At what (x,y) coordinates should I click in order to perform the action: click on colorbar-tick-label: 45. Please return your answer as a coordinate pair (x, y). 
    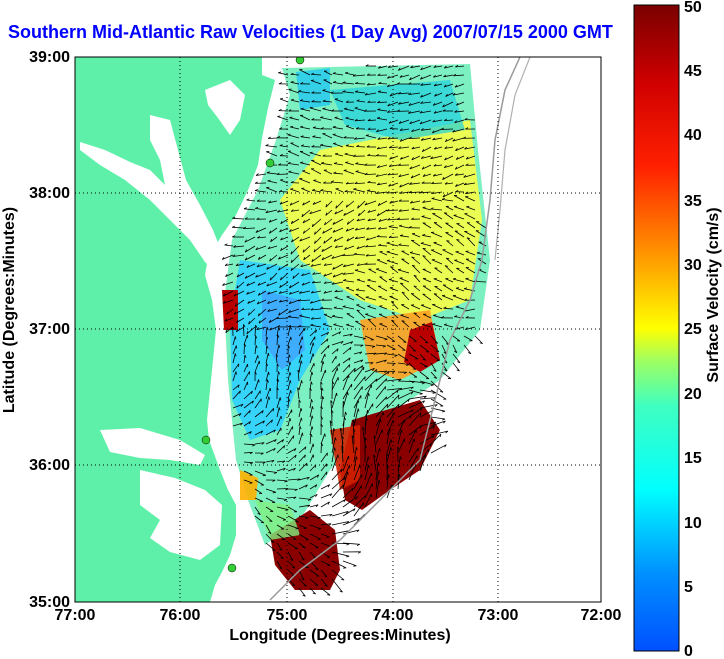
    Looking at the image, I should click on (693, 71).